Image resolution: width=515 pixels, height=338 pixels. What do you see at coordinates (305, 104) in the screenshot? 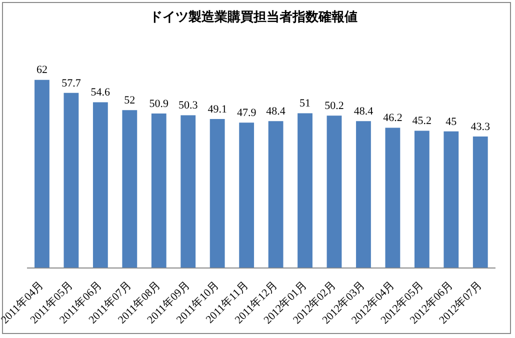
I see `data-label: 51` at bounding box center [305, 104].